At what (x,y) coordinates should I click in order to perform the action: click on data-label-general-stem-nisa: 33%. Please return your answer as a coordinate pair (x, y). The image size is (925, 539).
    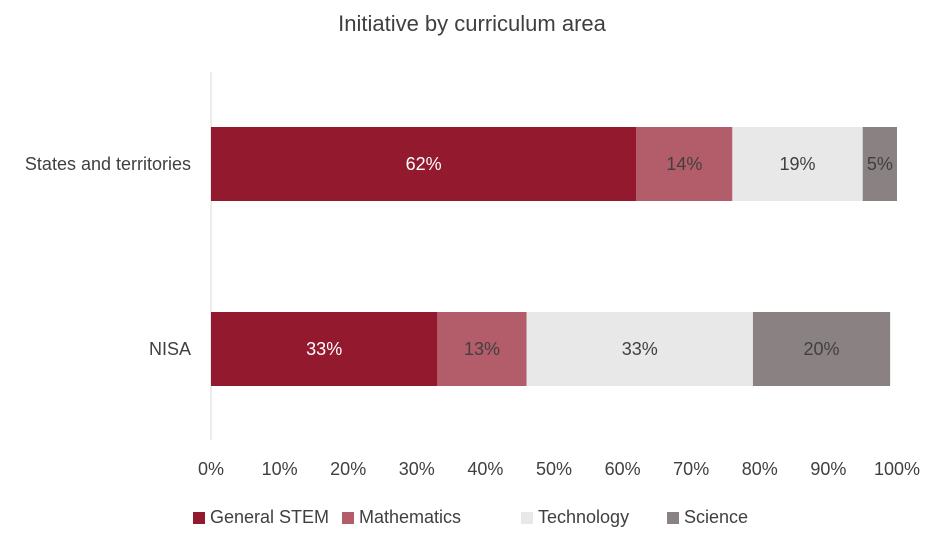
    Looking at the image, I should click on (324, 349).